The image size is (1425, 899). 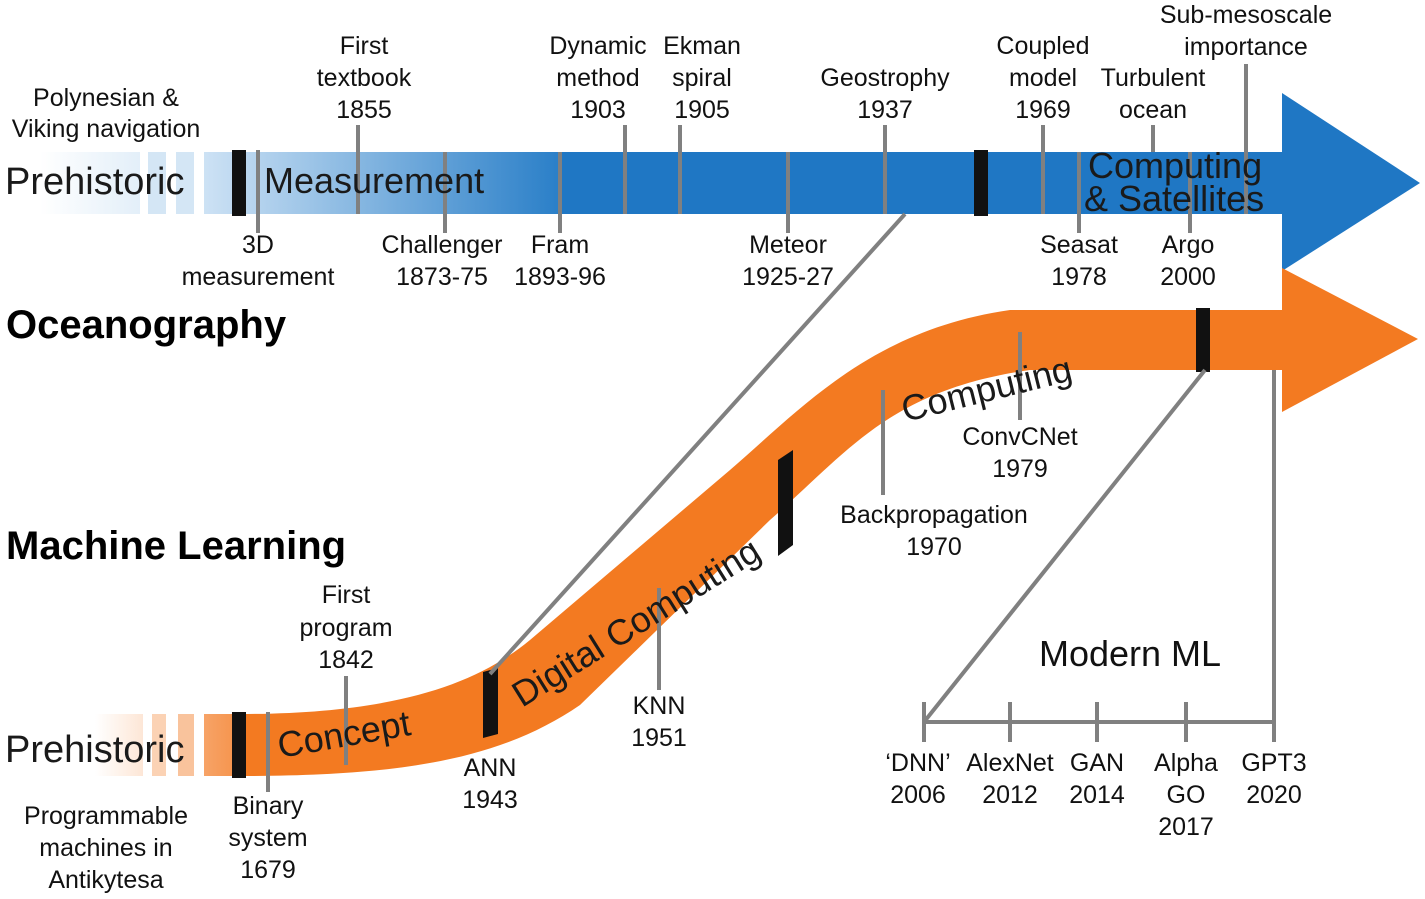 I want to click on label-challenger-year: 1873-75, so click(x=442, y=277).